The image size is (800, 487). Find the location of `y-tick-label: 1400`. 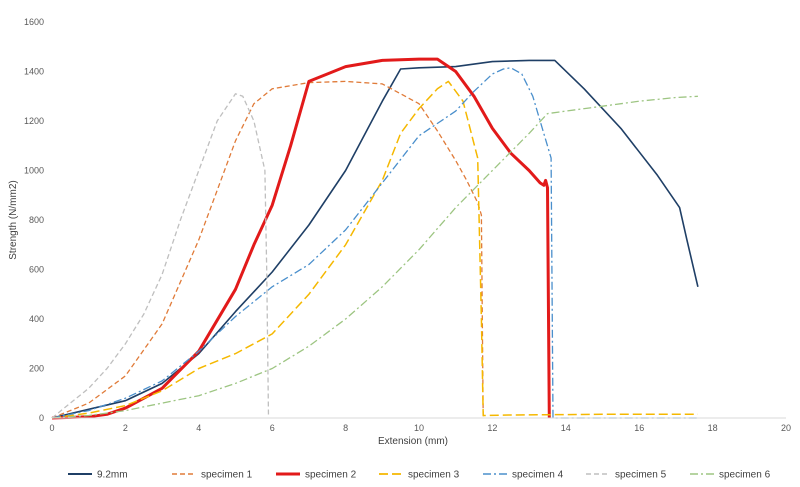

y-tick-label: 1400 is located at coordinates (34, 72).